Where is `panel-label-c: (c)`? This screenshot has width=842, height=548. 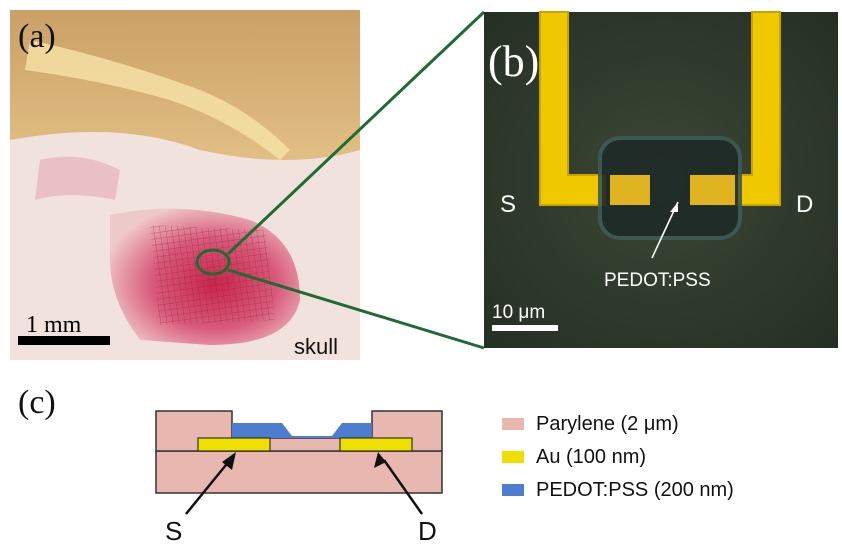 panel-label-c: (c) is located at coordinates (37, 402).